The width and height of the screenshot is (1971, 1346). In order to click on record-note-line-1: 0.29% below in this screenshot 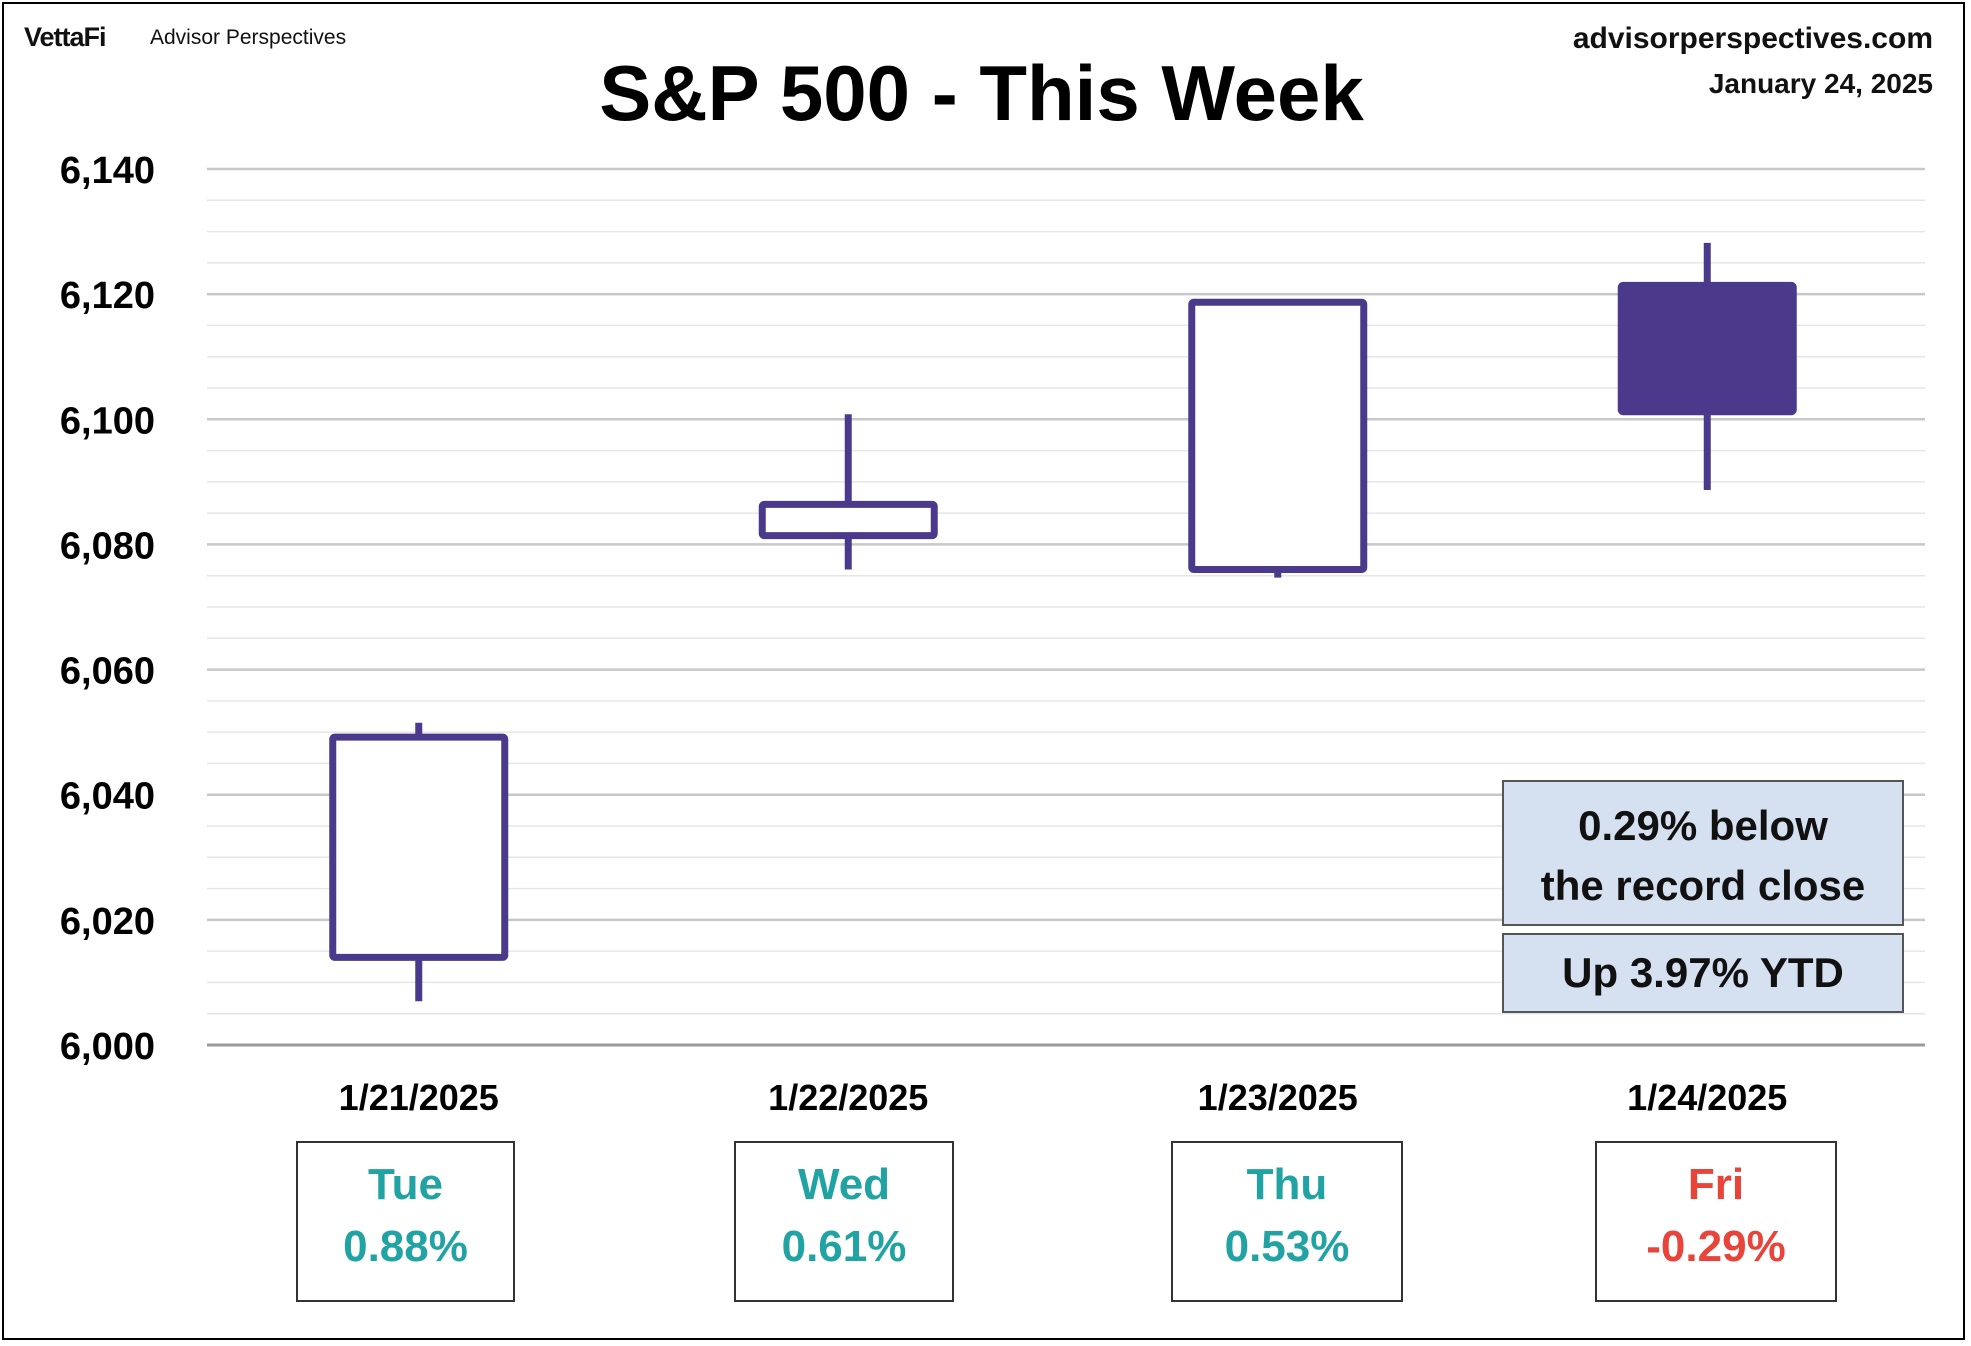, I will do `click(1703, 825)`.